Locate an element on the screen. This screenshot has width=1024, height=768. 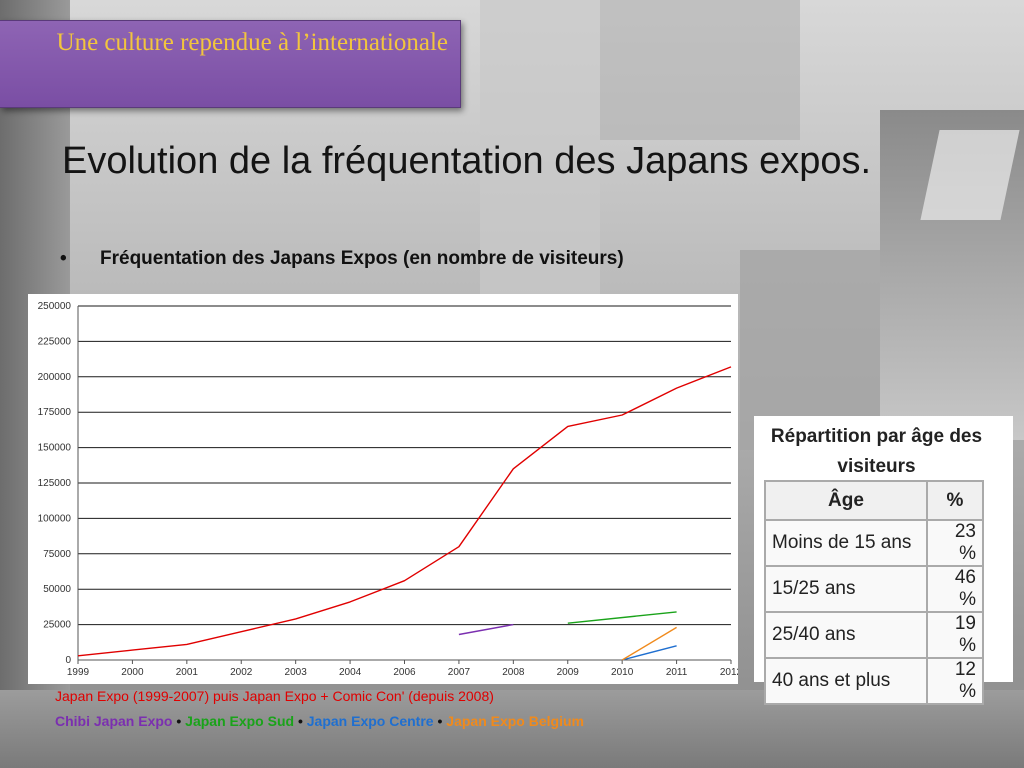
age-table-caption: Répartition par âge des visiteurs is located at coordinates (876, 451).